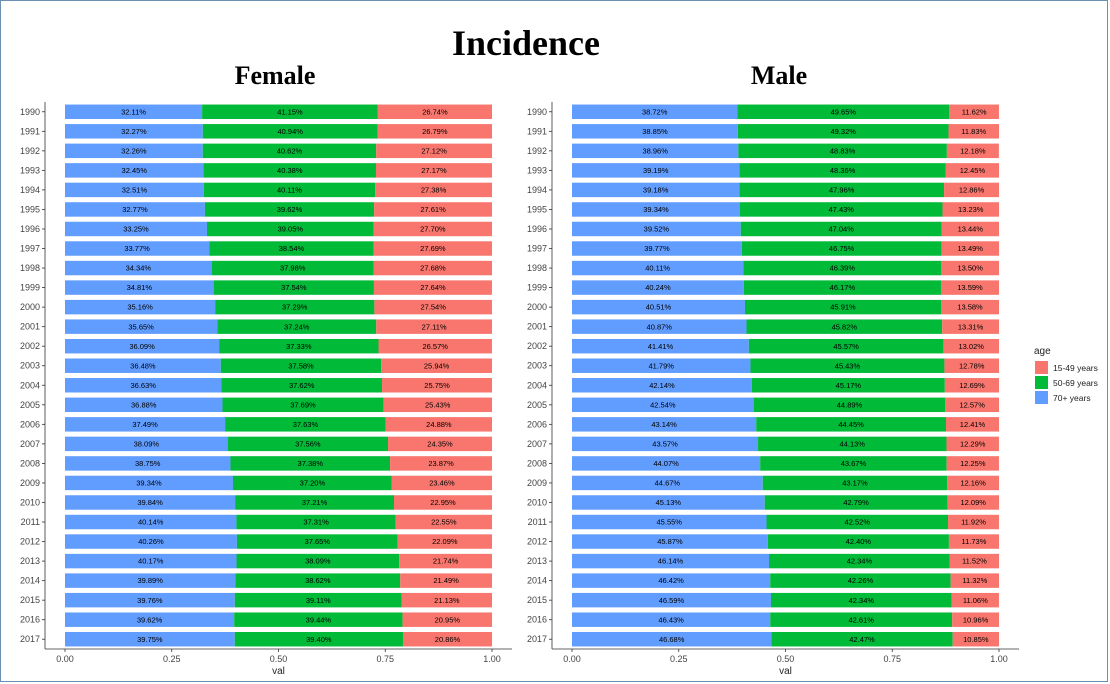 This screenshot has width=1110, height=684. I want to click on data-label: 44.89%, so click(850, 404).